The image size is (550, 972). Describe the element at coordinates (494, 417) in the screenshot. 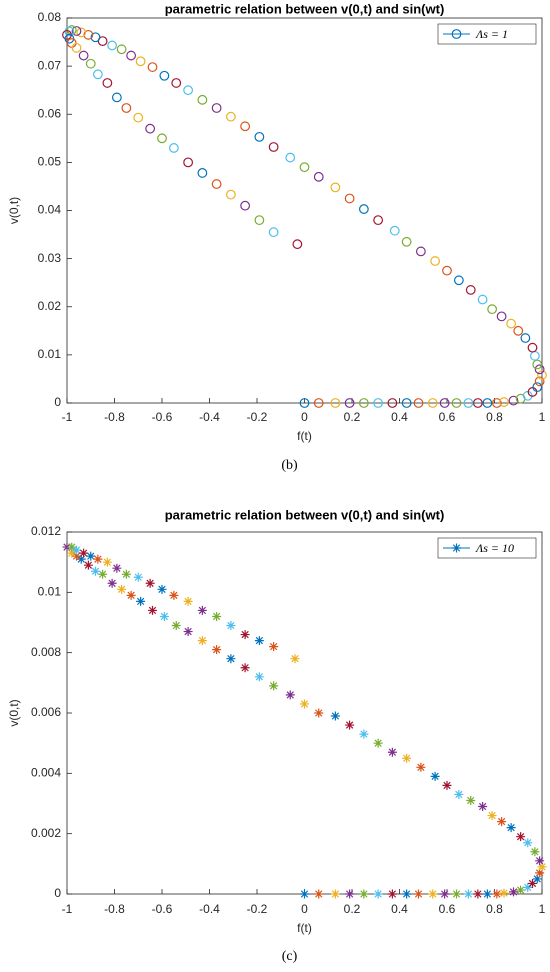

I see `x-tick-label: 0.8` at that location.